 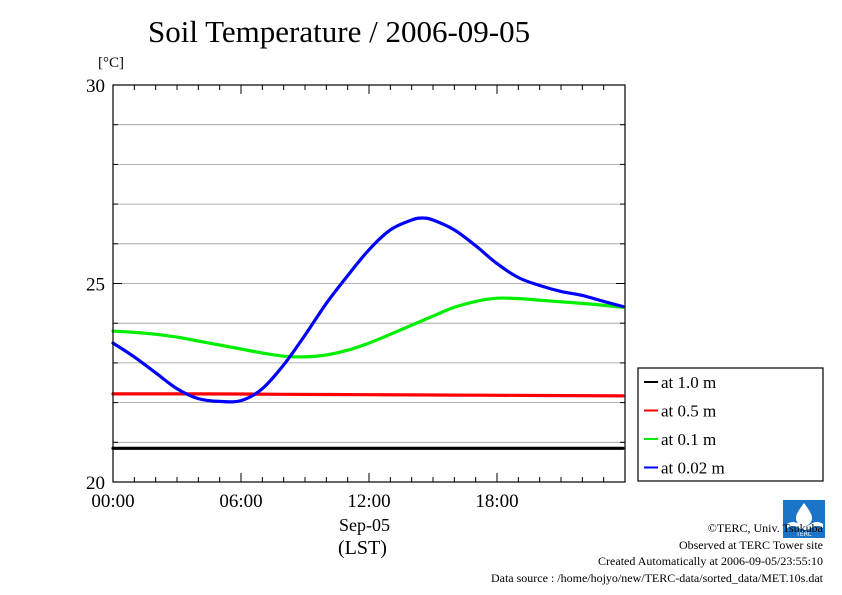 I want to click on x-tick-label: 12:00, so click(x=368, y=501).